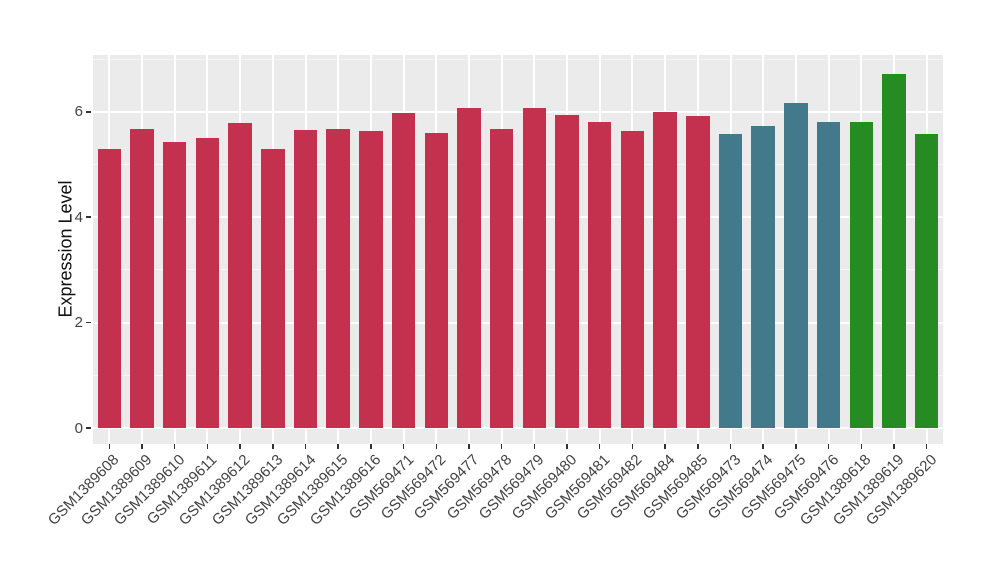  Describe the element at coordinates (78, 112) in the screenshot. I see `y-tick-label: 6` at that location.